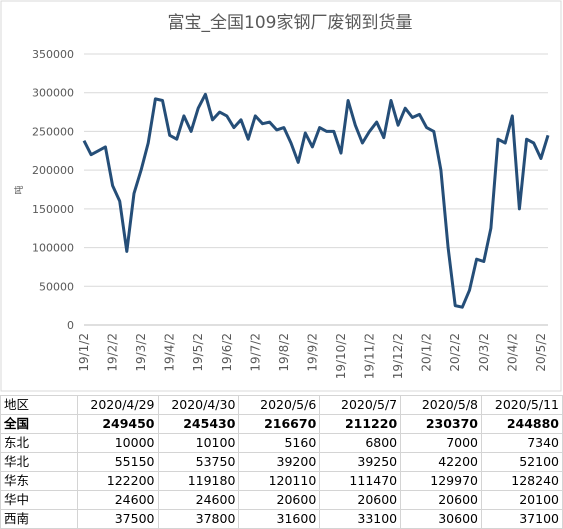 Image resolution: width=563 pixels, height=529 pixels. Describe the element at coordinates (522, 462) in the screenshot. I see `table-cell: 52100` at that location.